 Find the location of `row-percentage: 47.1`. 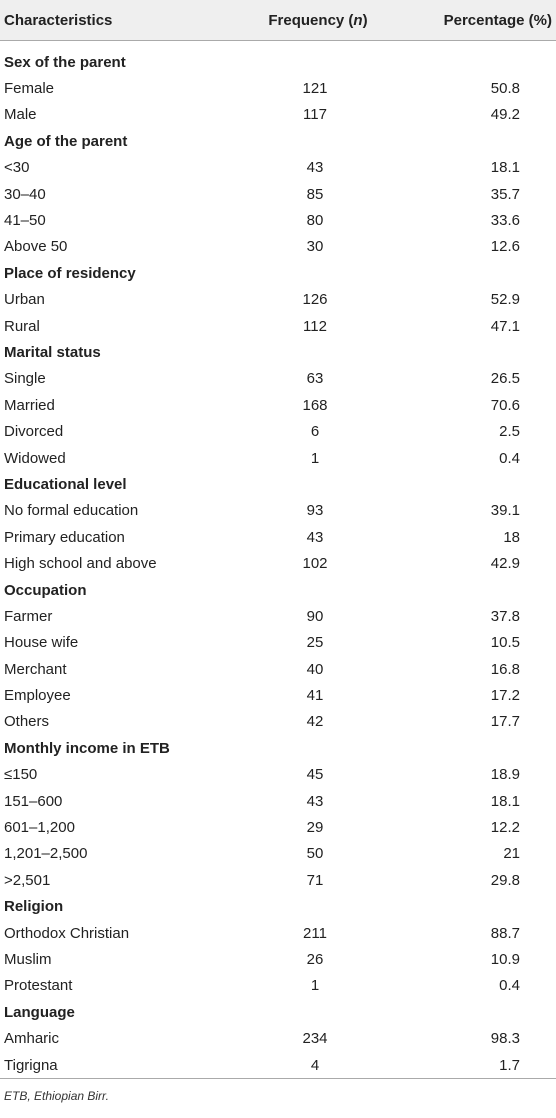

row-percentage: 47.1 is located at coordinates (505, 326).